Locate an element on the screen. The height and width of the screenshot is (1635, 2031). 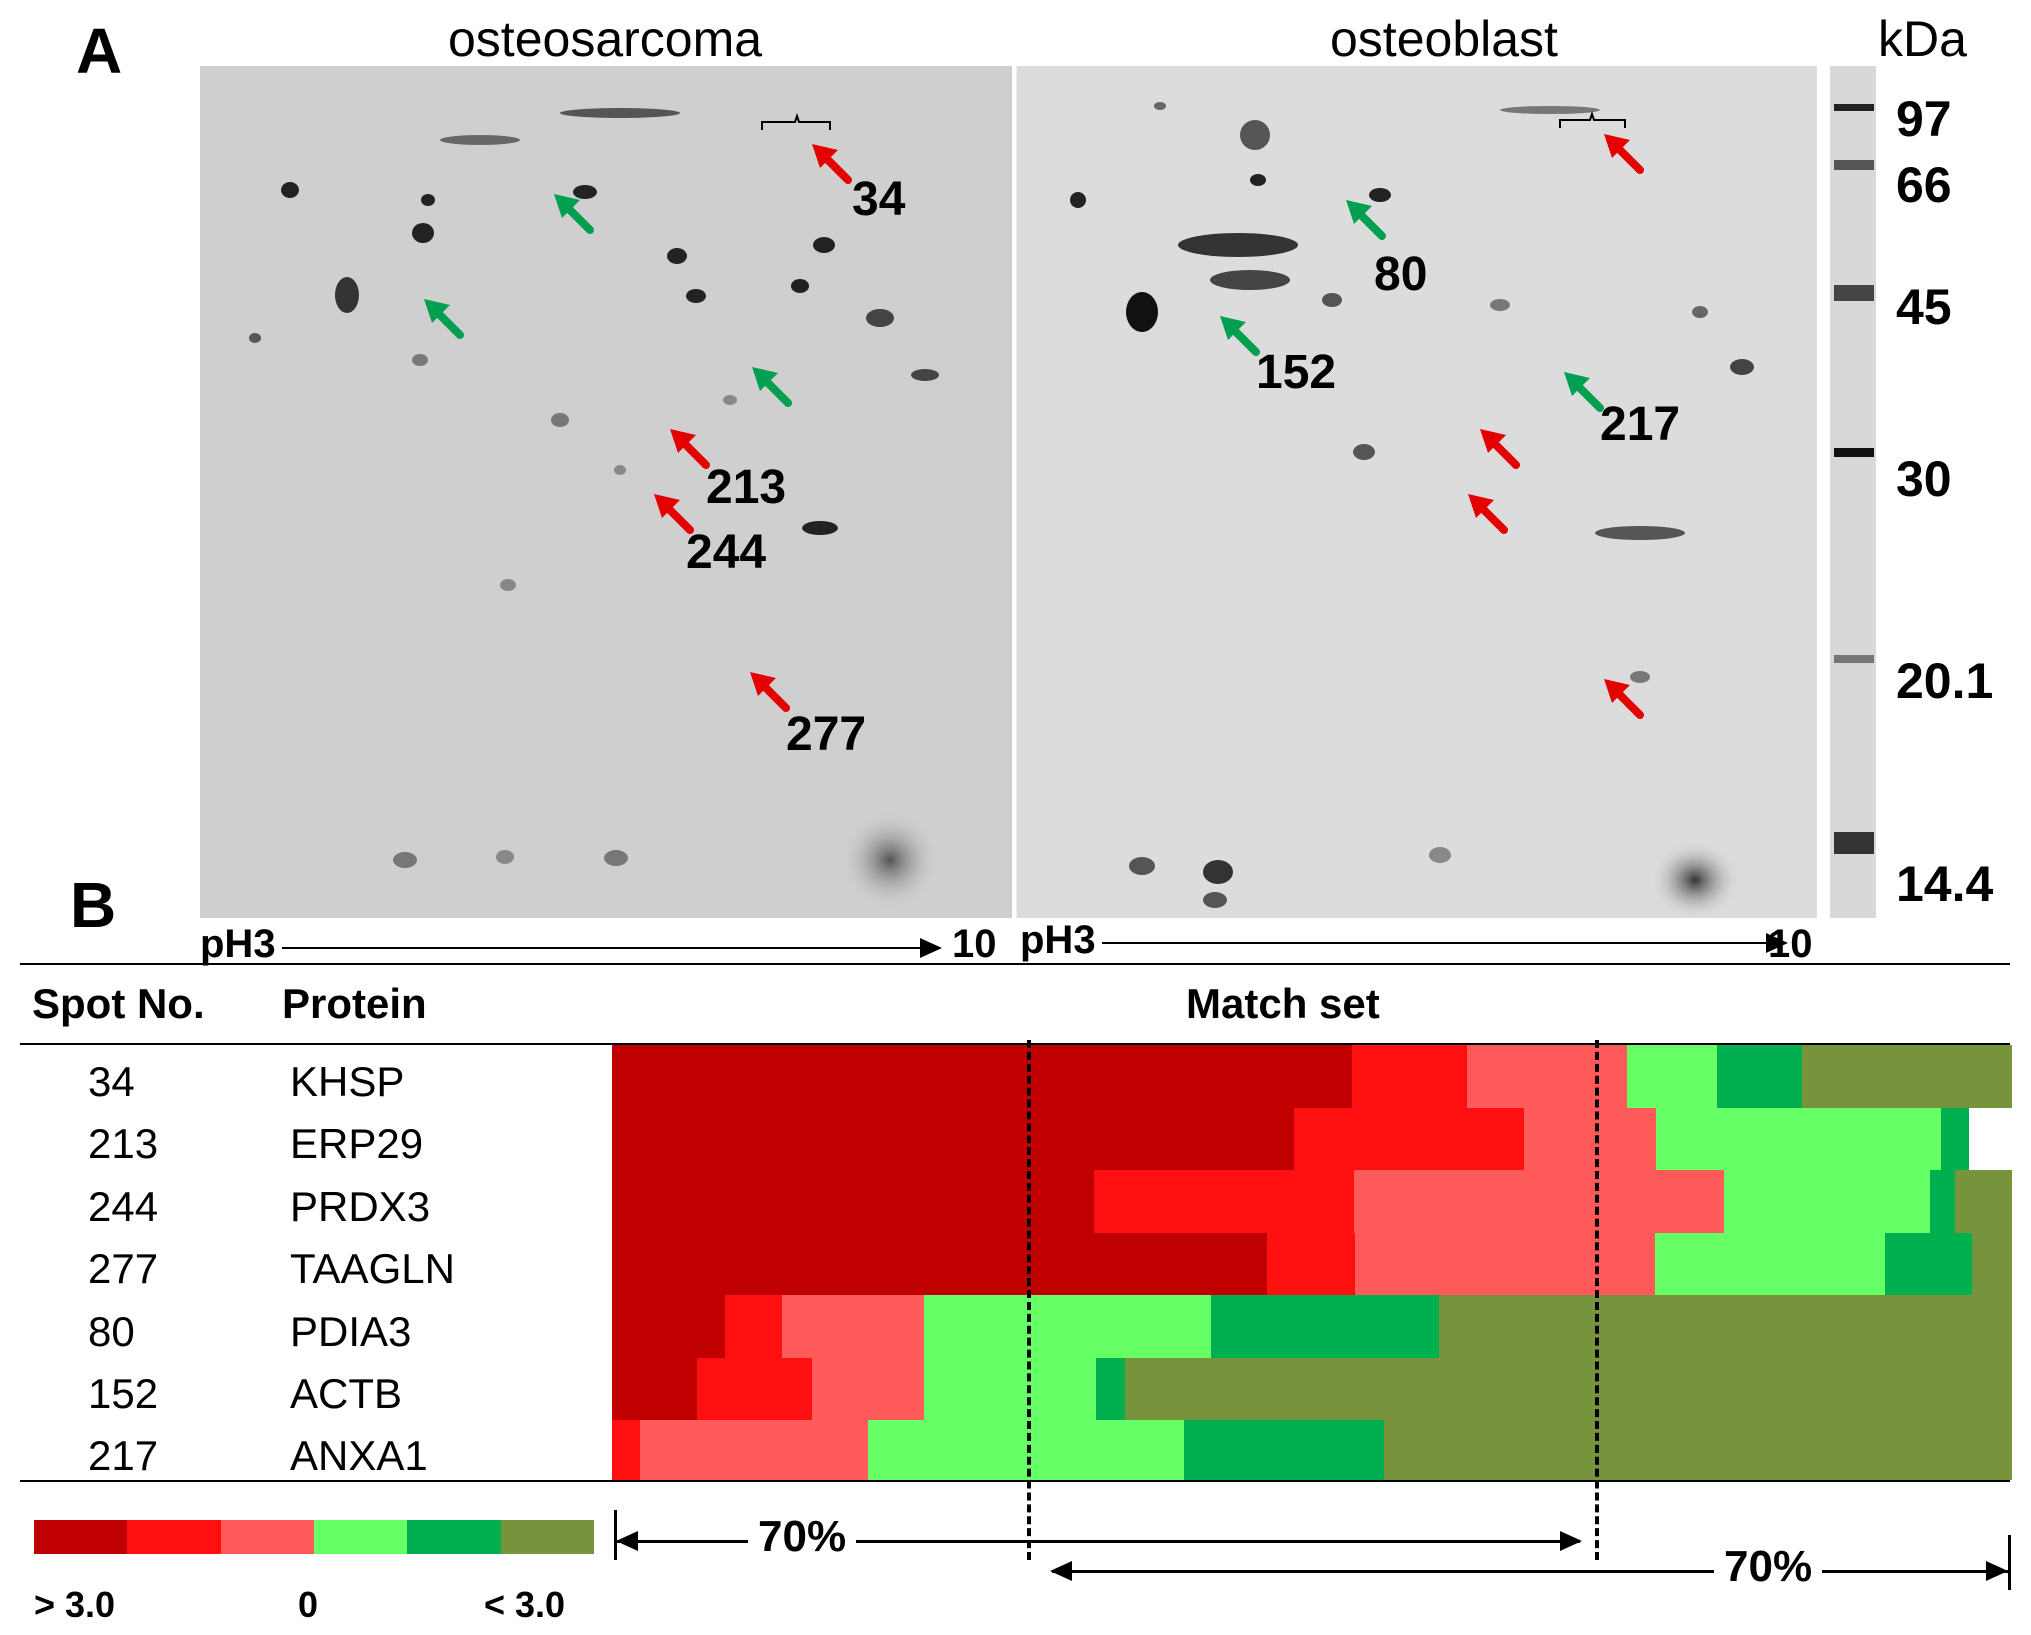
range-left-label: 70% is located at coordinates (802, 1537).